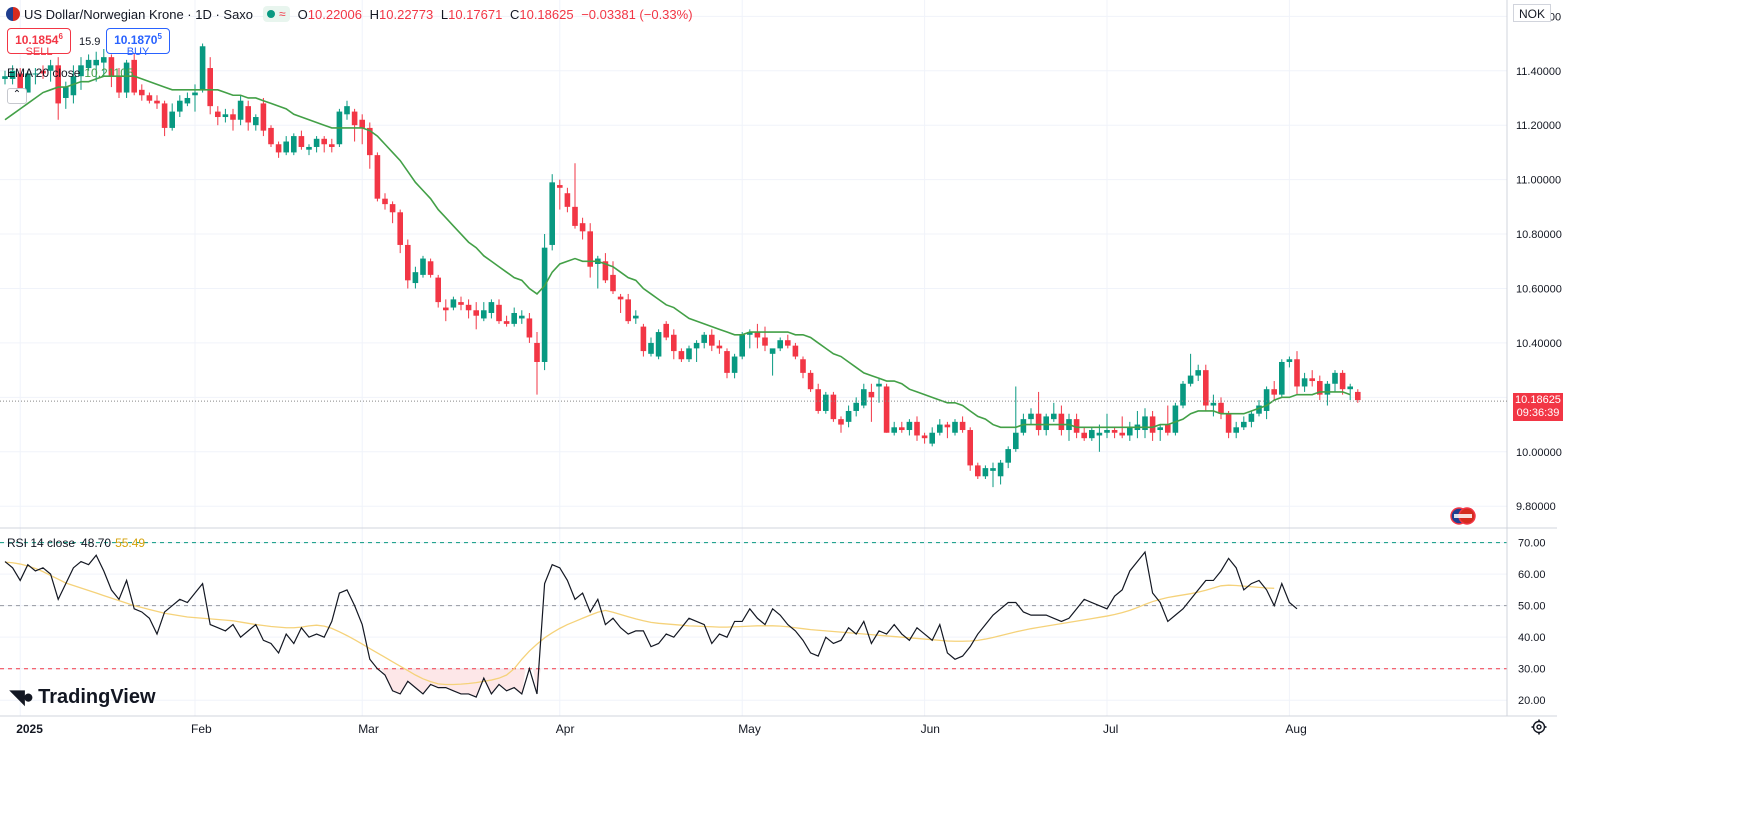  Describe the element at coordinates (83, 697) in the screenshot. I see `tradingview-logo: ◥● TradingView` at that location.